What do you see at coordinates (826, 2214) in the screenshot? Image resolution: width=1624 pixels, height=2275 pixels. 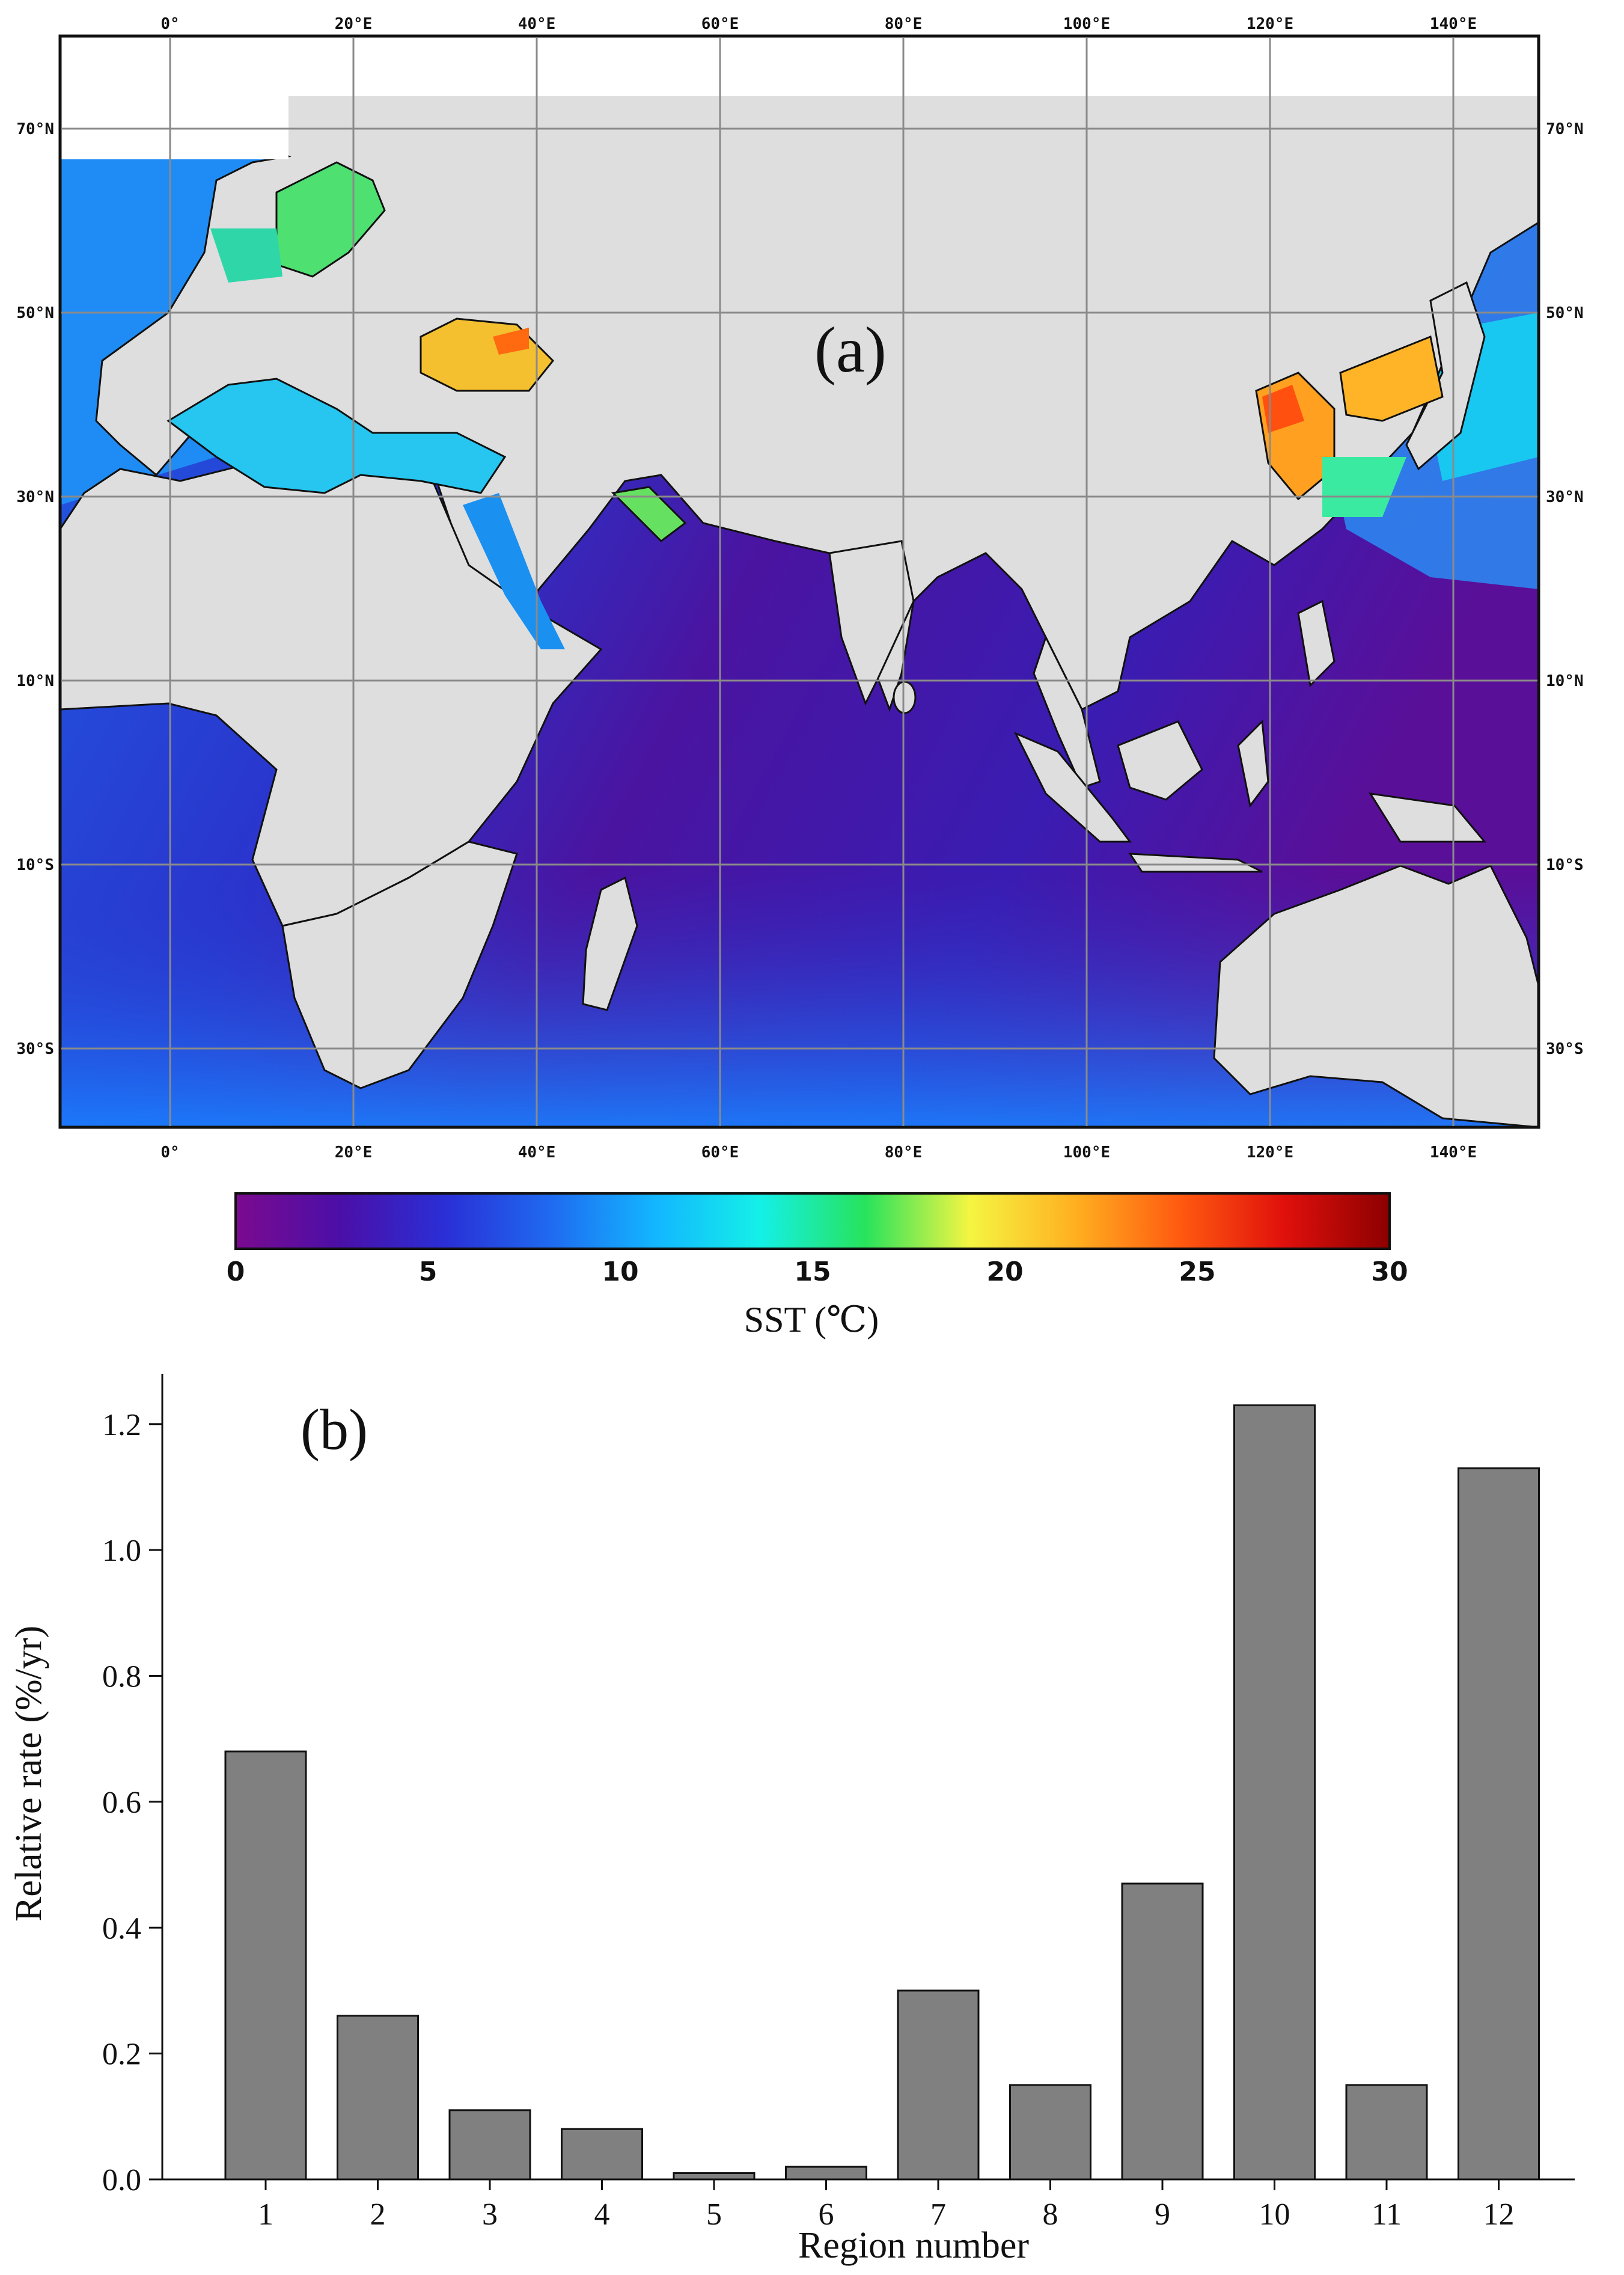 I see `x-tick-label: 6` at bounding box center [826, 2214].